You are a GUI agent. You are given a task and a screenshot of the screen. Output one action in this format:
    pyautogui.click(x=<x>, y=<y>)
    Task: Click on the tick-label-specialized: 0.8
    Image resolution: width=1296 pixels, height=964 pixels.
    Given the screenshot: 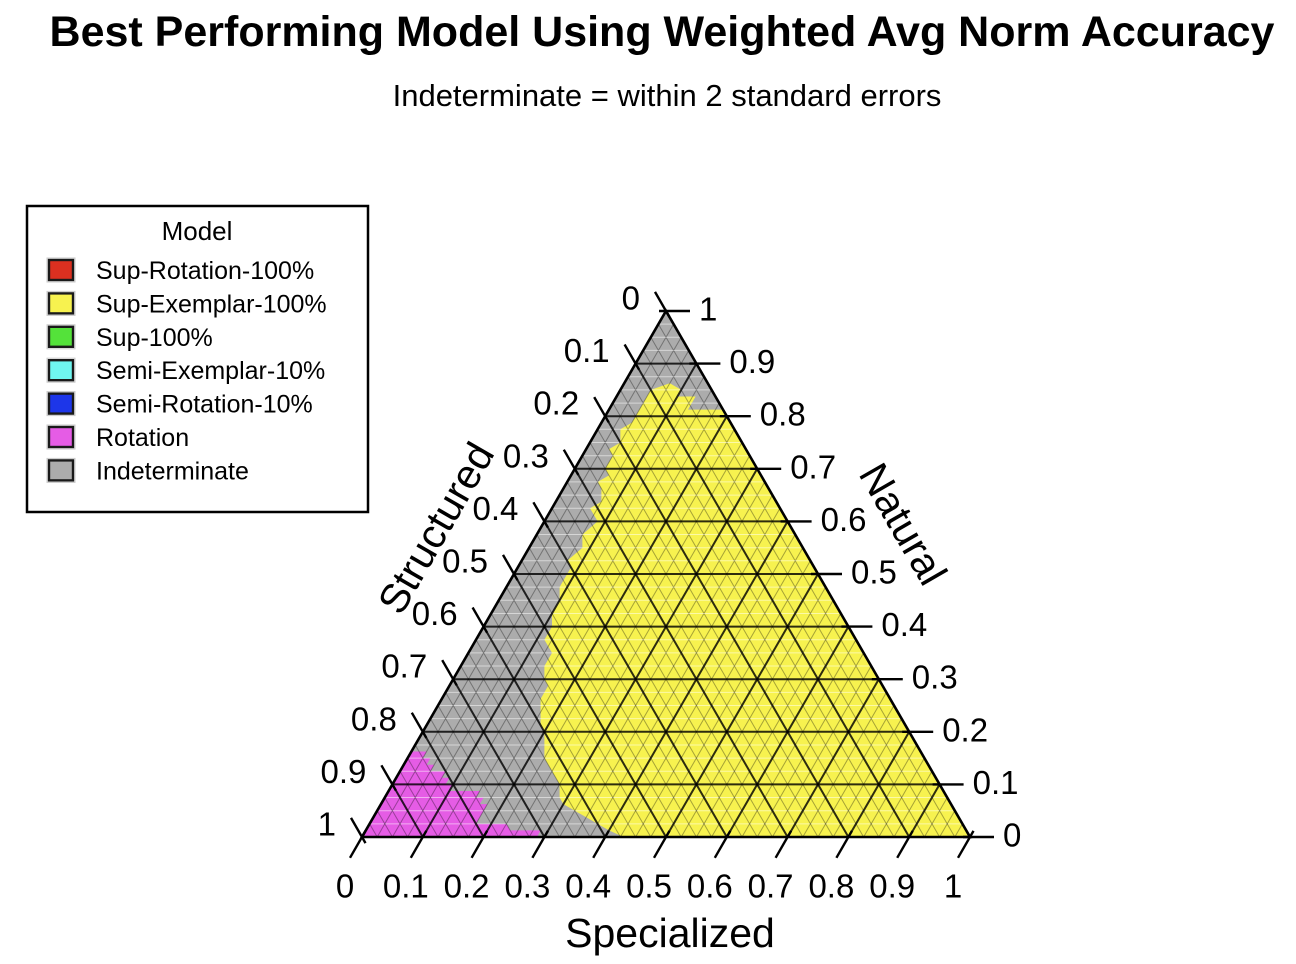 What is the action you would take?
    pyautogui.click(x=831, y=886)
    